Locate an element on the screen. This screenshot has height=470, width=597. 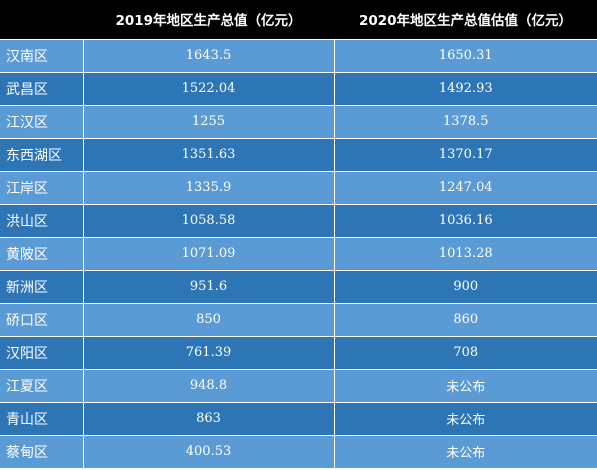
district-cell: 汉阳区 is located at coordinates (42, 352).